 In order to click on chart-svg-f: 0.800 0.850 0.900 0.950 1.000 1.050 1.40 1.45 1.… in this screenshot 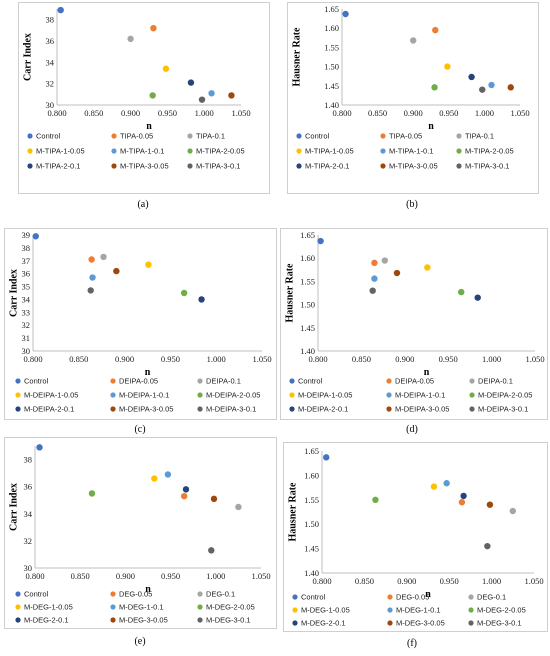, I will do `click(415, 537)`.